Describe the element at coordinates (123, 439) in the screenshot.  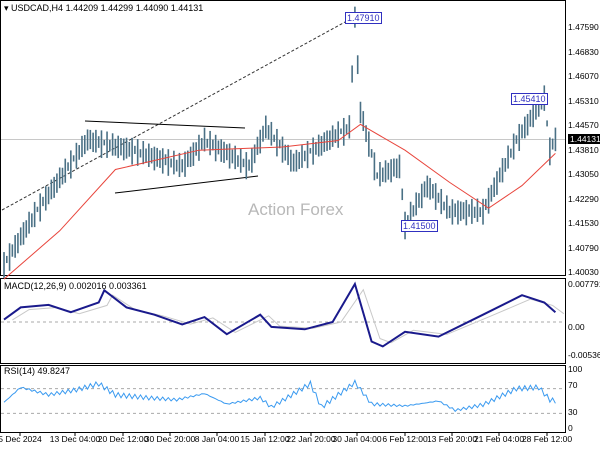
I see `time-axis-label: 20 Dec 12:00` at that location.